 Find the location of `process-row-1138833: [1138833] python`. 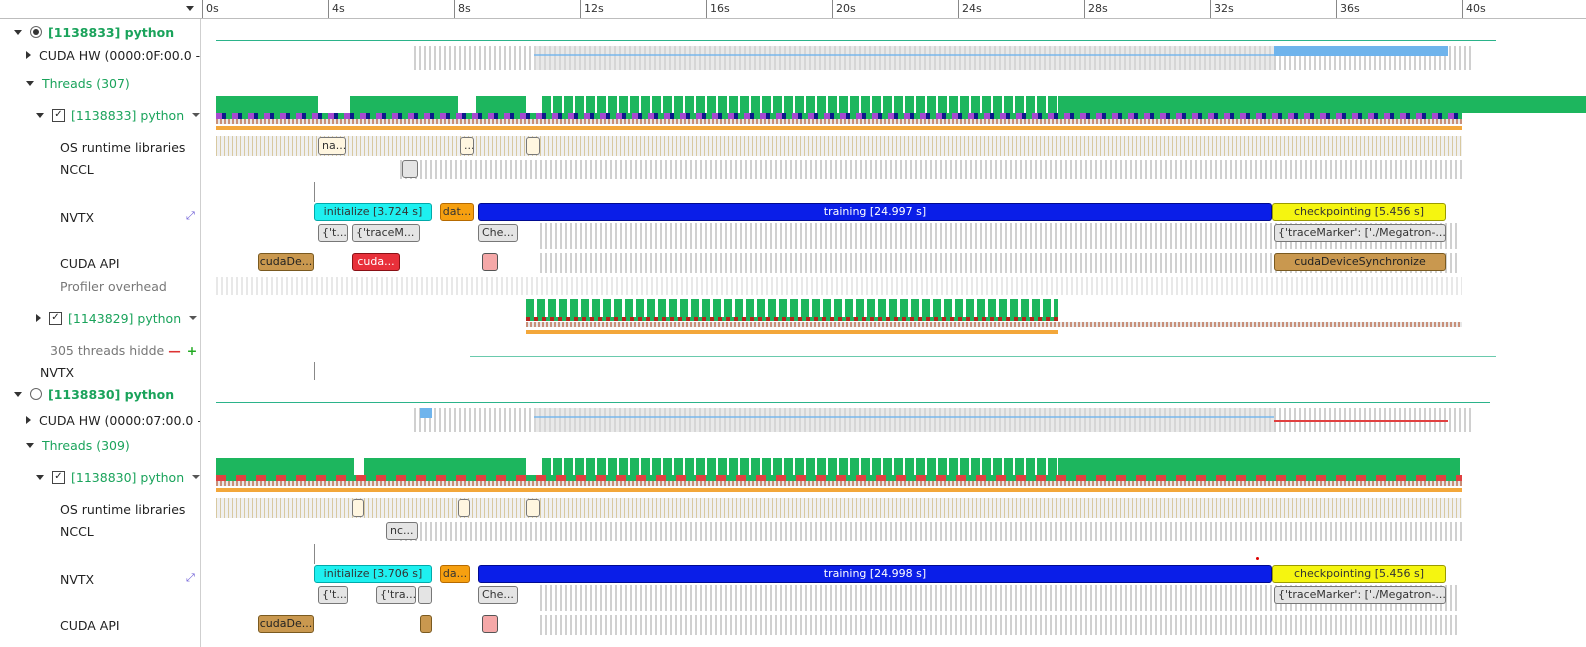

process-row-1138833: [1138833] python is located at coordinates (94, 32).